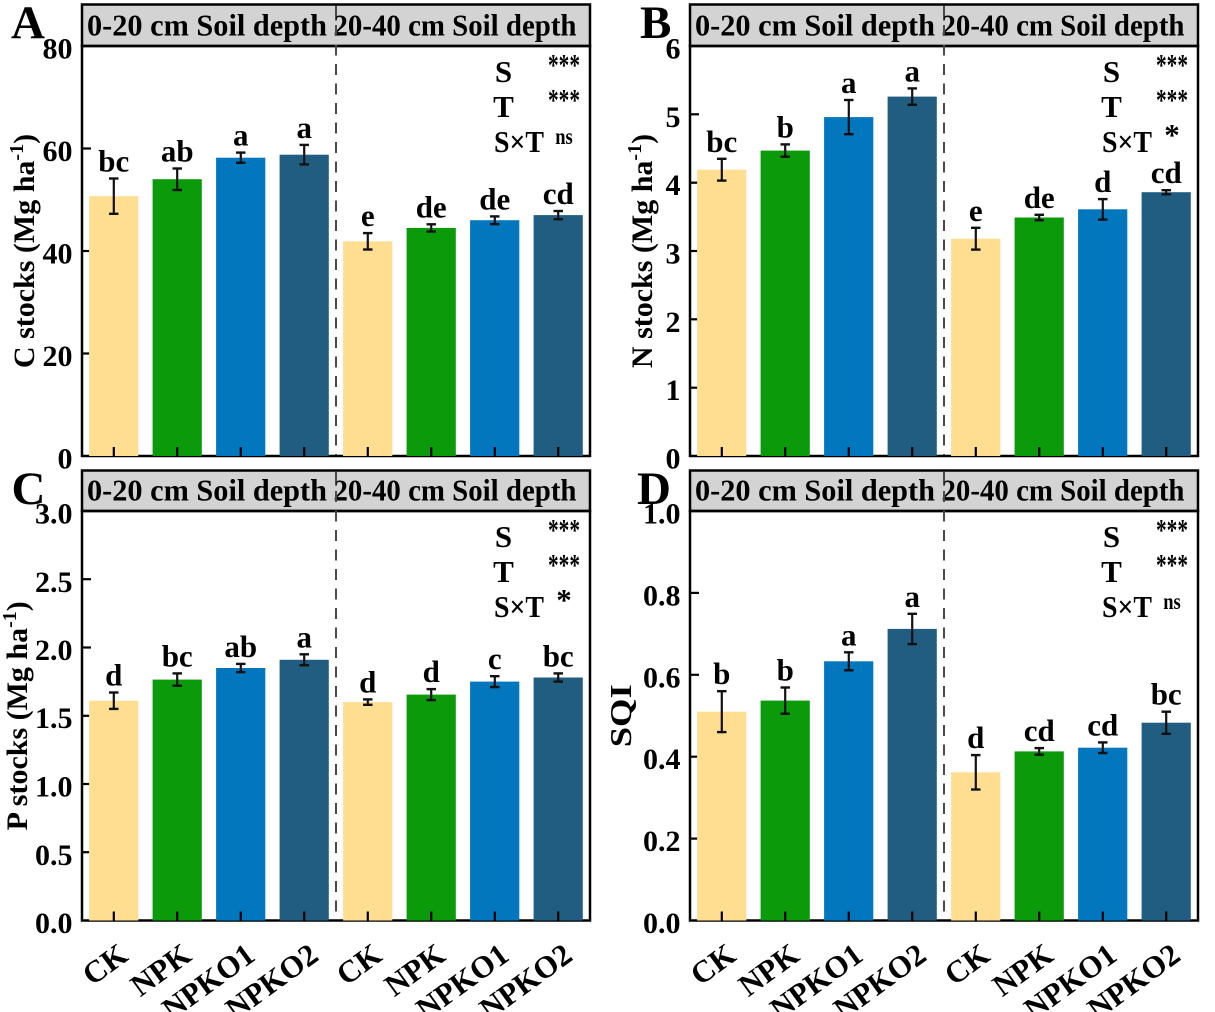 This screenshot has width=1215, height=1012. What do you see at coordinates (662, 677) in the screenshot?
I see `svg-text: 0.6` at bounding box center [662, 677].